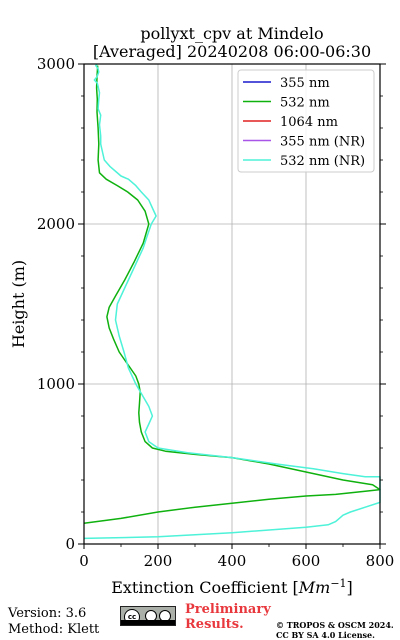  Describe the element at coordinates (56, 304) in the screenshot. I see `y-tick-labels: 0 1000 2000 3000` at that location.